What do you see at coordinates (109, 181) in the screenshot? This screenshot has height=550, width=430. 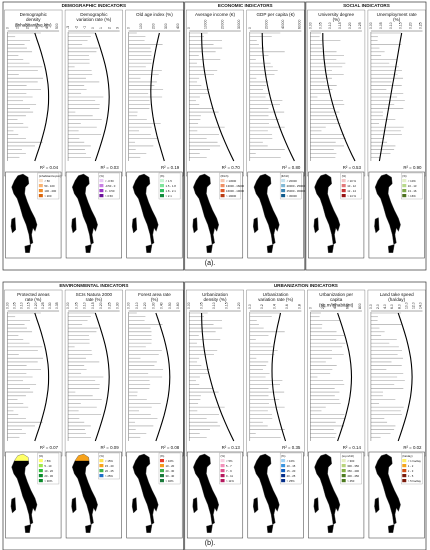 I see `legend-item: < -0.50` at bounding box center [109, 181].